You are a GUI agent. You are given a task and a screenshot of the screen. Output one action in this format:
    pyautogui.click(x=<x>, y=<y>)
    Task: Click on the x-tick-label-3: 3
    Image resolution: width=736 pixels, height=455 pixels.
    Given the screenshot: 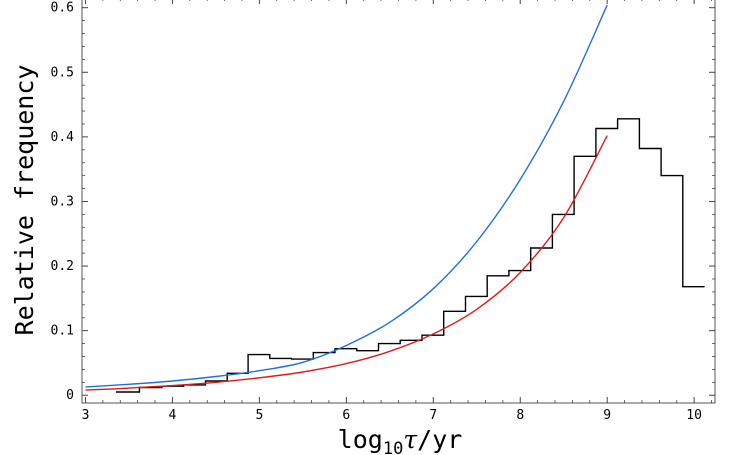 What is the action you would take?
    pyautogui.click(x=86, y=415)
    